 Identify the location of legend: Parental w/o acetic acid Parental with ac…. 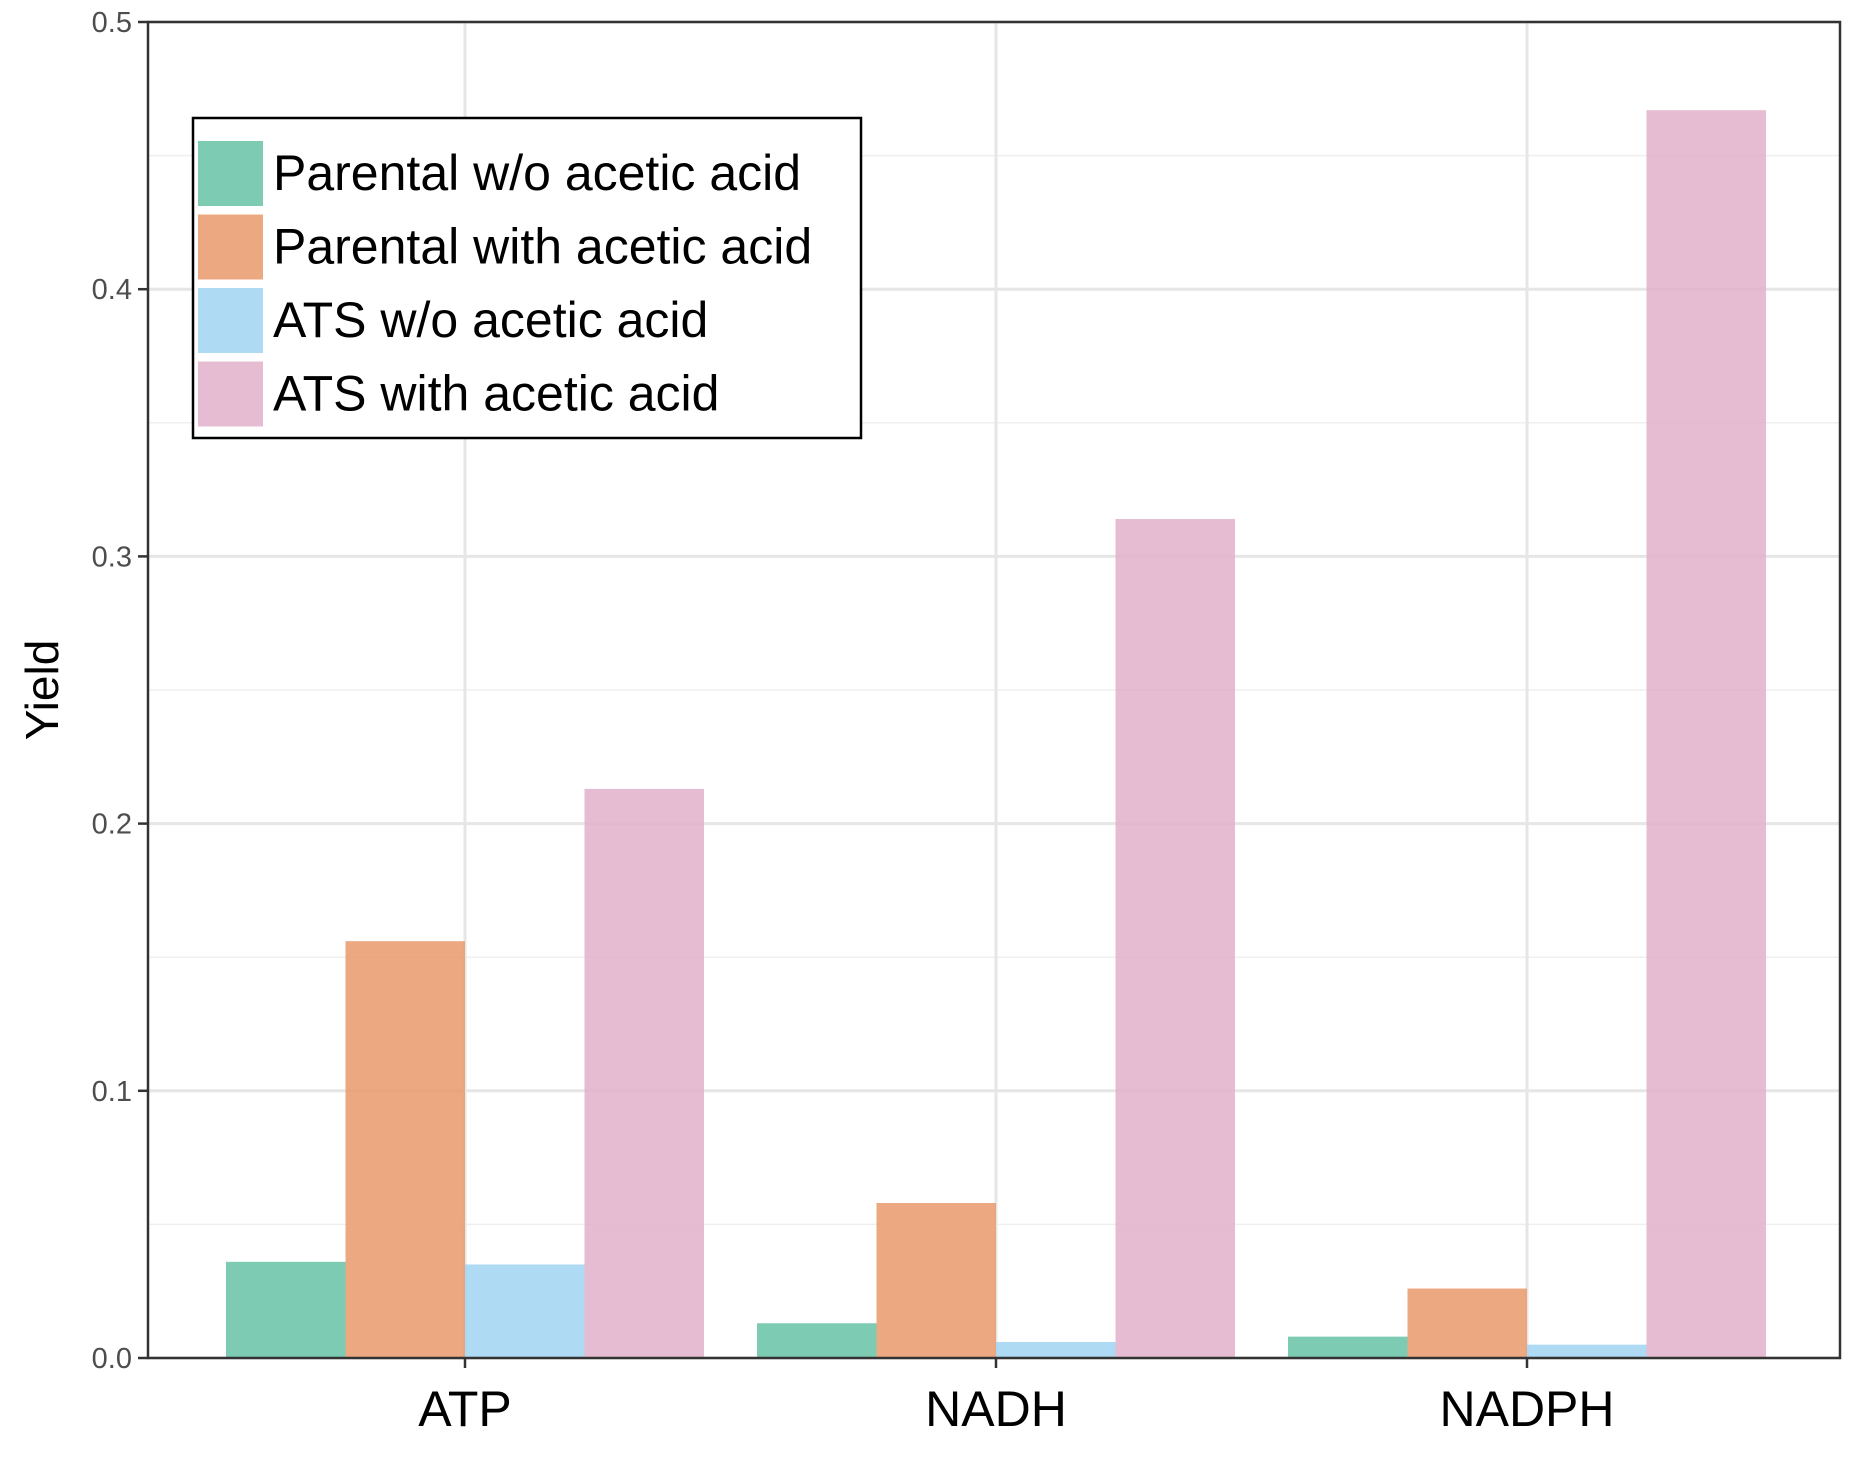
(527, 278).